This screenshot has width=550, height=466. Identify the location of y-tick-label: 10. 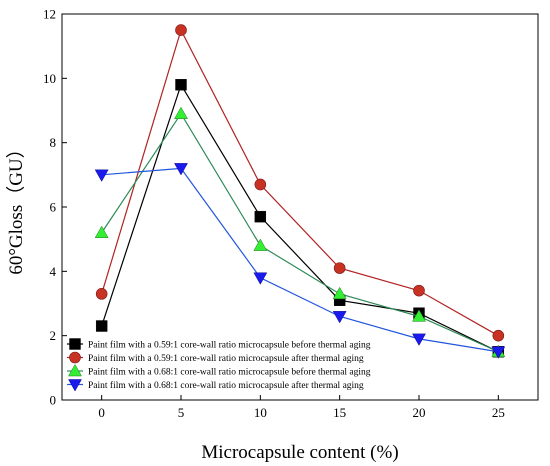
(49, 78).